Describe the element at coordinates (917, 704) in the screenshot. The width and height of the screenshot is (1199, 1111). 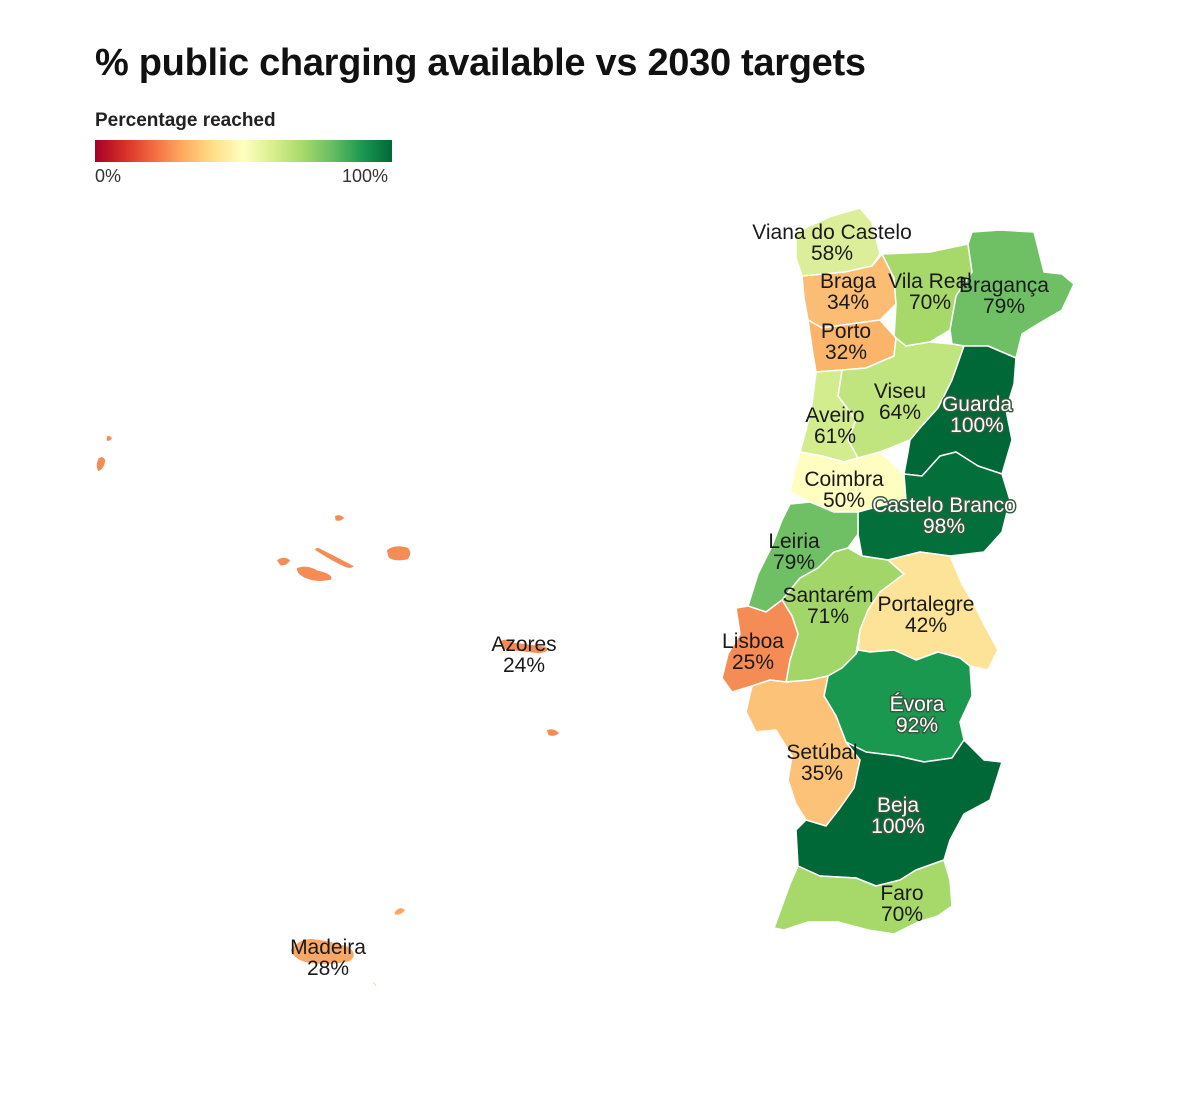
I see `region-name-evora: Évora` at that location.